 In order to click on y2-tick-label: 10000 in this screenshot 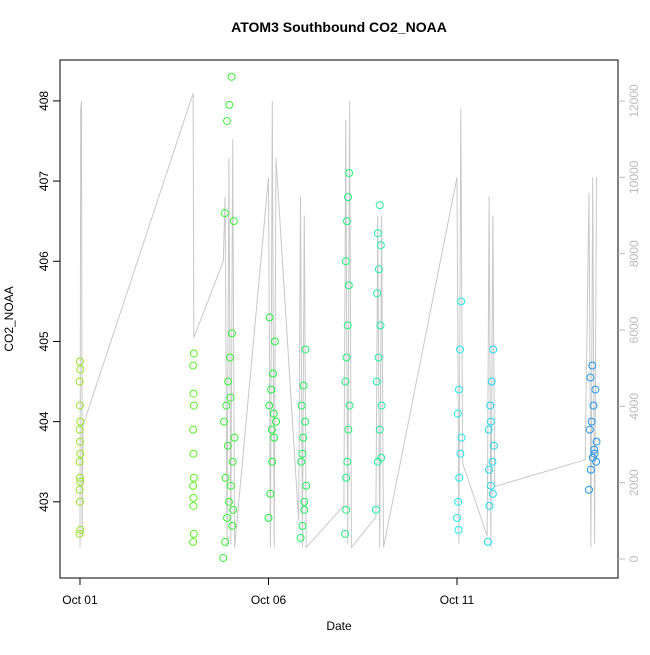, I will do `click(634, 177)`.